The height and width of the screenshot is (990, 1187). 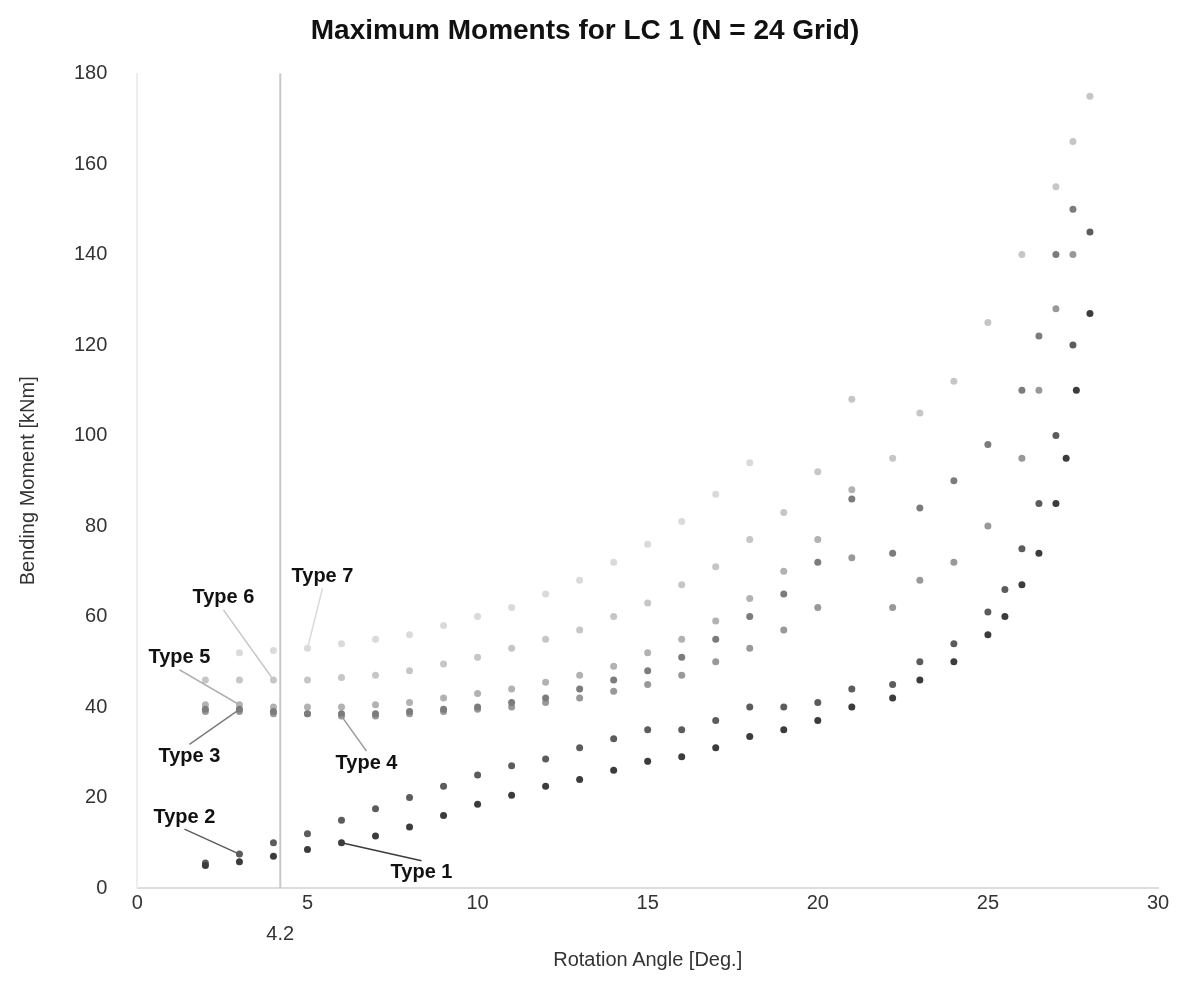 What do you see at coordinates (322, 574) in the screenshot?
I see `text: Type 7` at bounding box center [322, 574].